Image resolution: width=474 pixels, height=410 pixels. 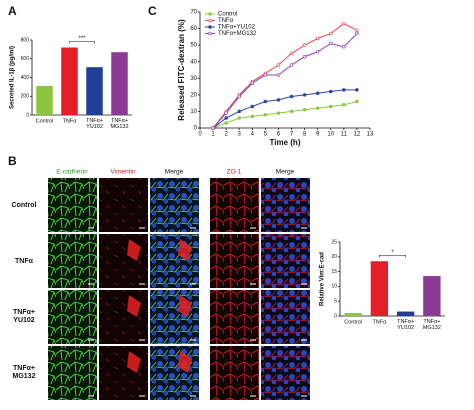 I want to click on y-tick-label: 60, so click(x=193, y=29).